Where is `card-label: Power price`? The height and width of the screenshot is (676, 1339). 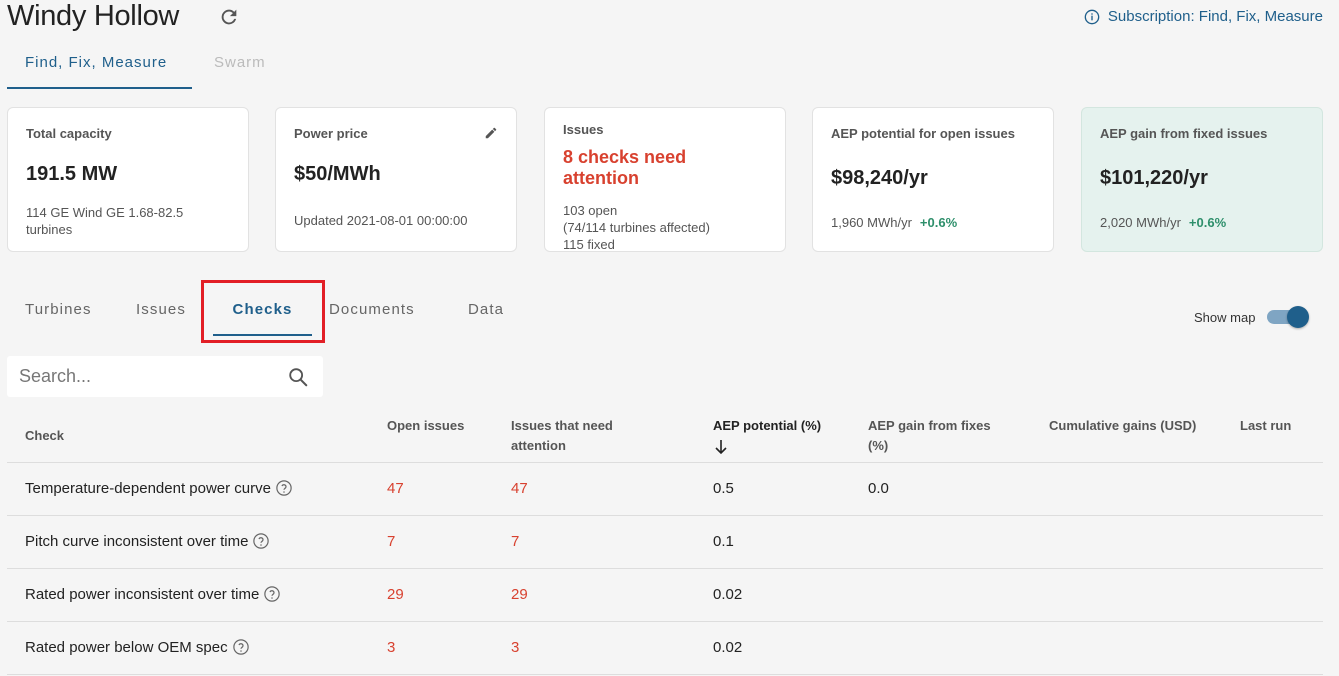
card-label: Power price is located at coordinates (331, 133).